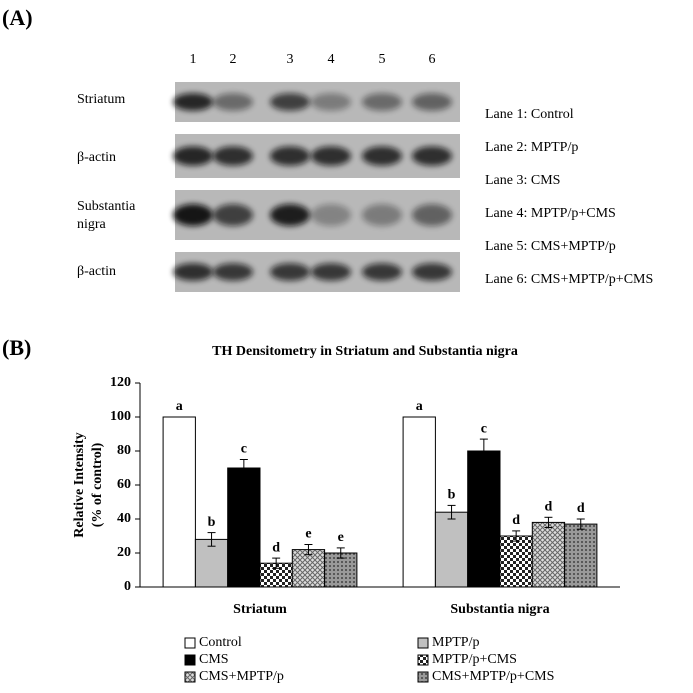 Image resolution: width=693 pixels, height=693 pixels. Describe the element at coordinates (17, 17) in the screenshot. I see `panel-label: (A)` at that location.